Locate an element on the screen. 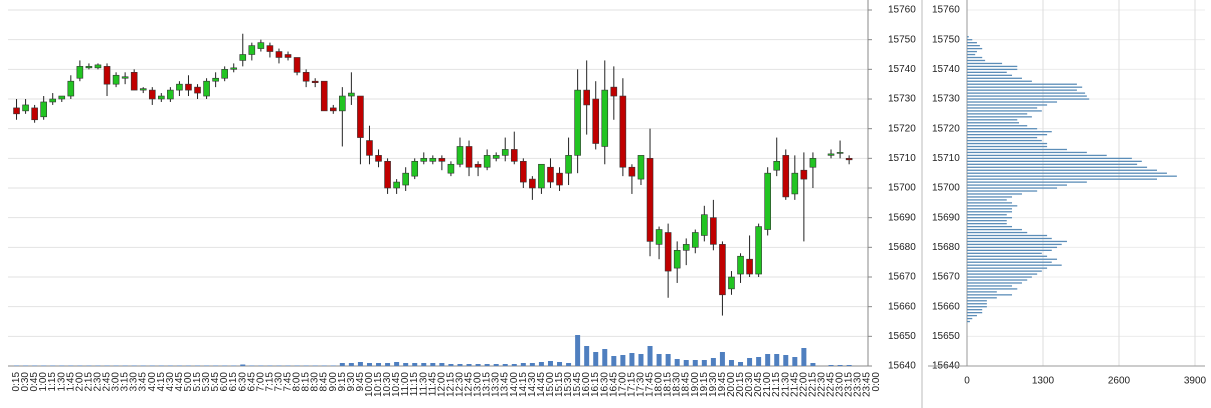 This screenshot has width=1211, height=408. x-tick-label: 23:15 is located at coordinates (849, 384).